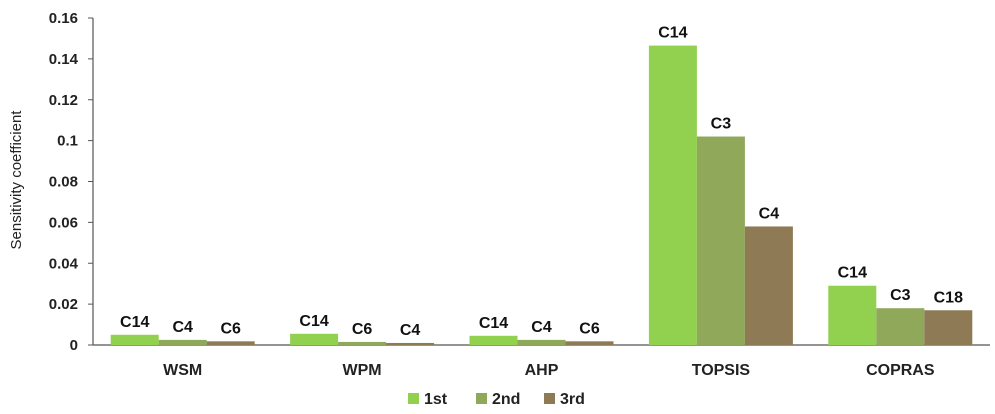  Describe the element at coordinates (362, 343) in the screenshot. I see `bar-wpm-2nd` at that location.